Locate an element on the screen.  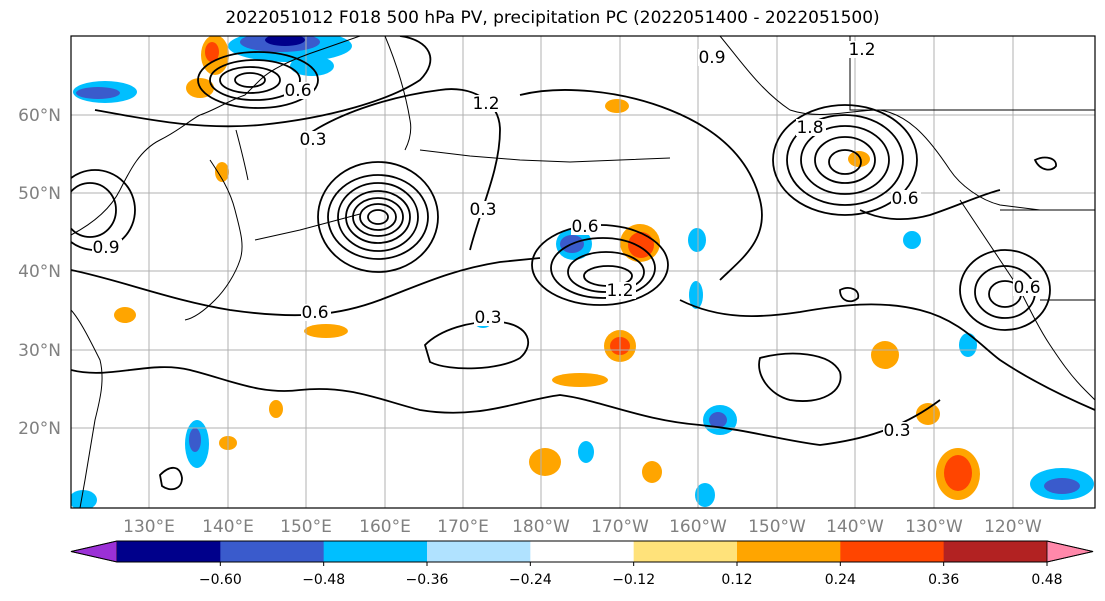
latitude-tick-label: 50°N is located at coordinates (39, 194).